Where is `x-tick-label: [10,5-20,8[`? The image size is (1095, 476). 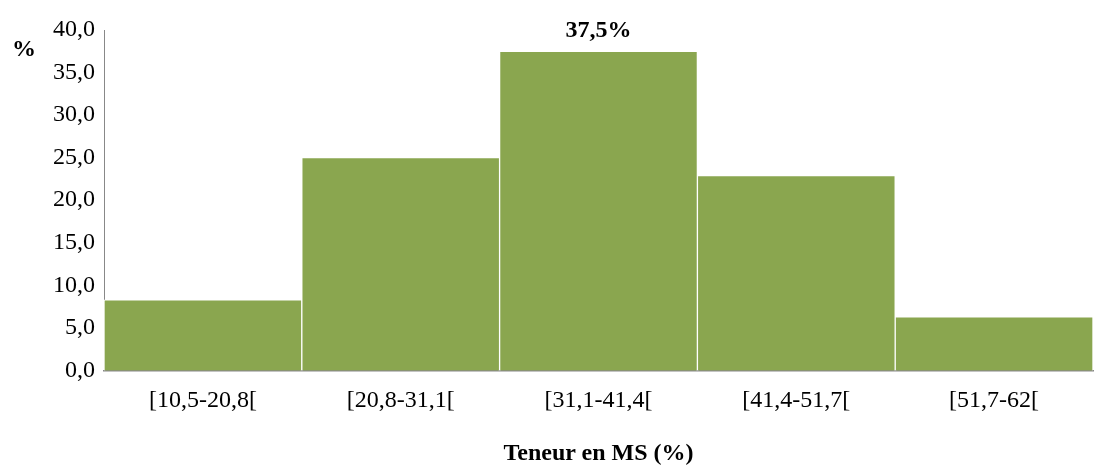
x-tick-label: [10,5-20,8[ is located at coordinates (202, 399).